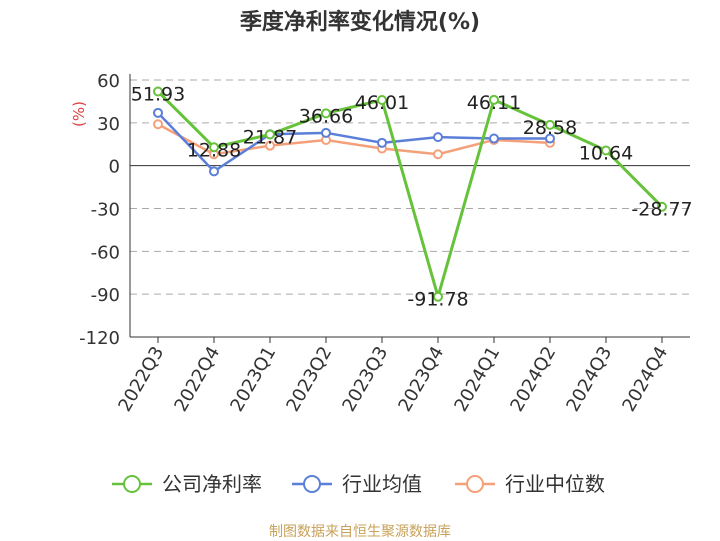  Describe the element at coordinates (105, 295) in the screenshot. I see `y-tick-label: -90` at that location.